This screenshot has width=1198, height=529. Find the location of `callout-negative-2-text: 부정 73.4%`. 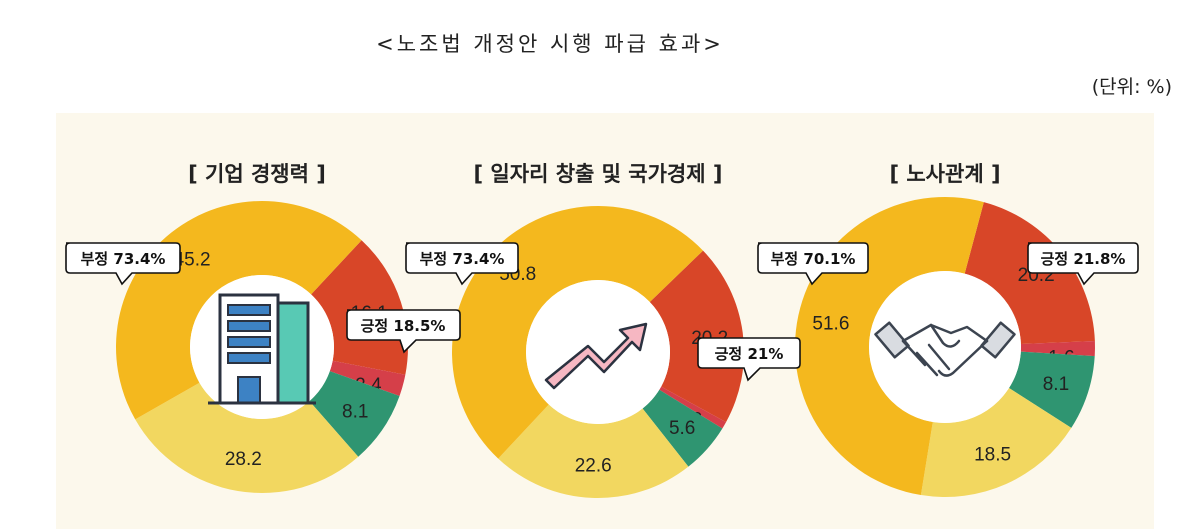

callout-negative-2-text: 부정 73.4% is located at coordinates (462, 259).